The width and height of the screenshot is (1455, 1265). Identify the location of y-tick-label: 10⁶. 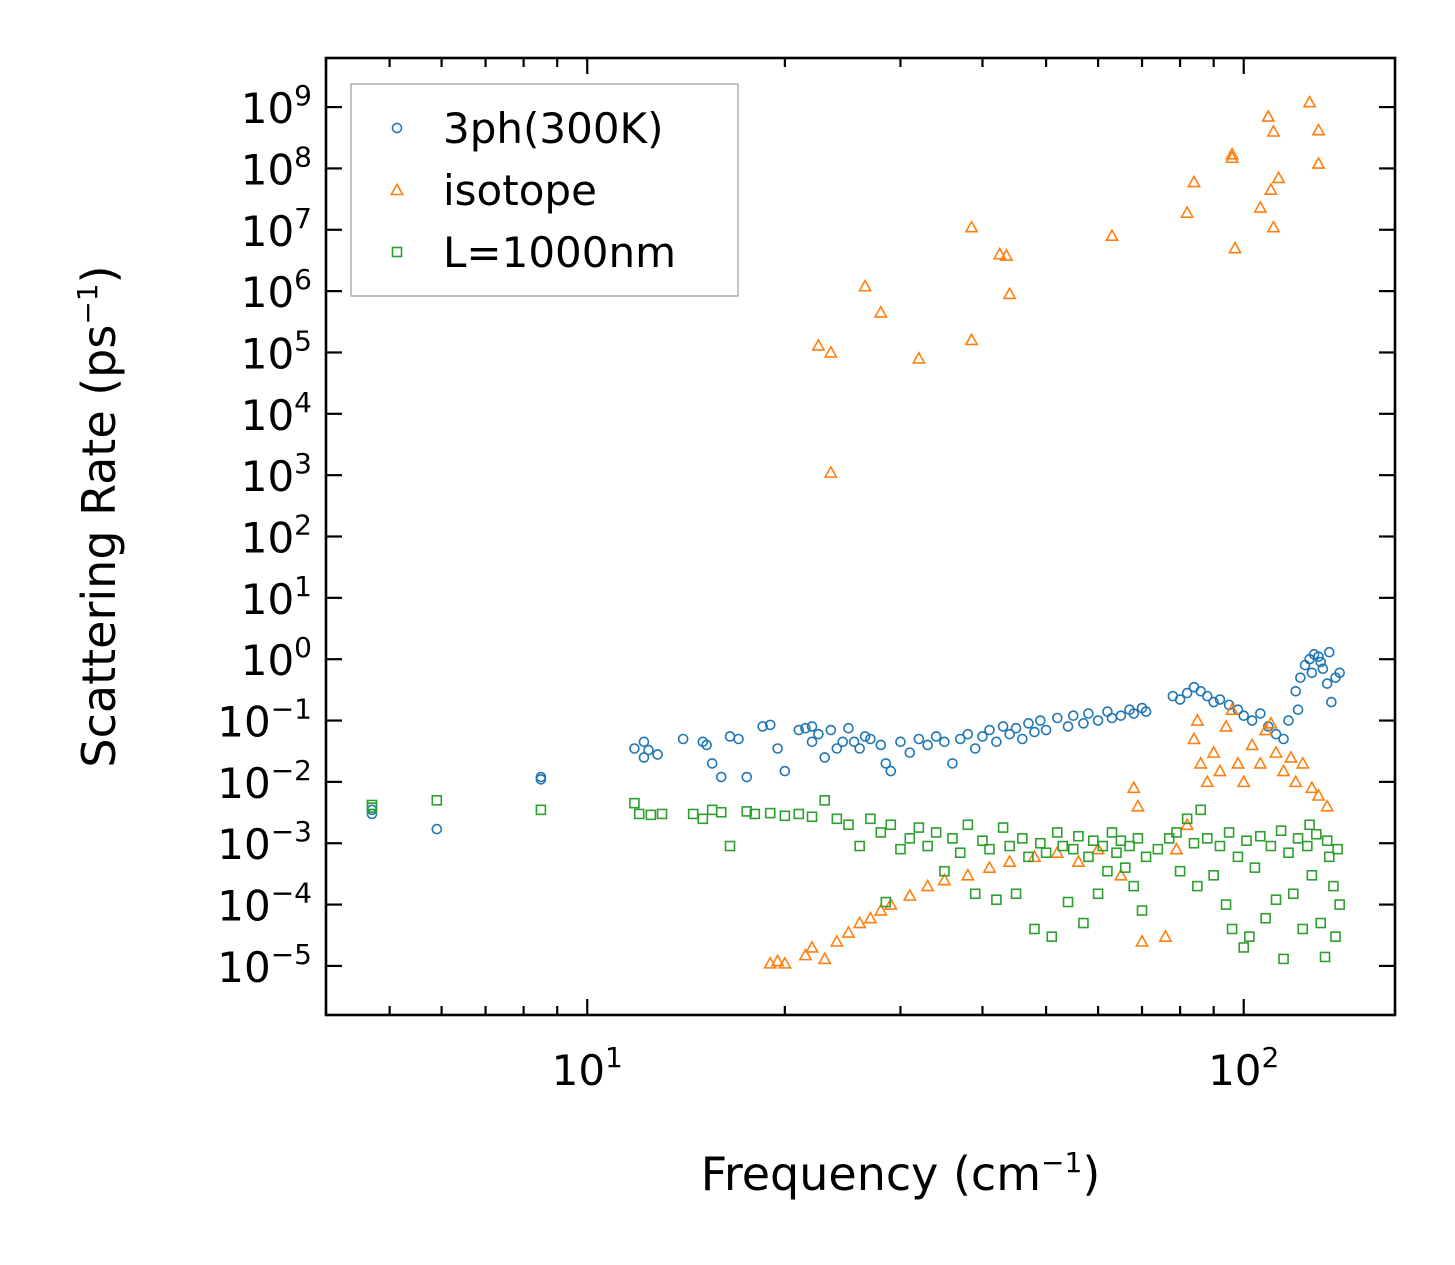
(276, 290).